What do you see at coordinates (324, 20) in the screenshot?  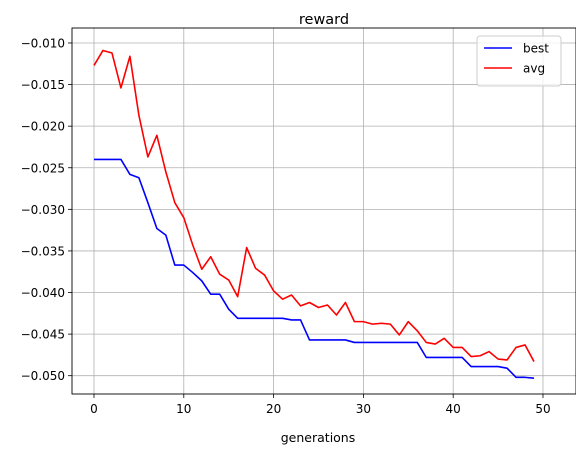 I see `chart-title: reward` at bounding box center [324, 20].